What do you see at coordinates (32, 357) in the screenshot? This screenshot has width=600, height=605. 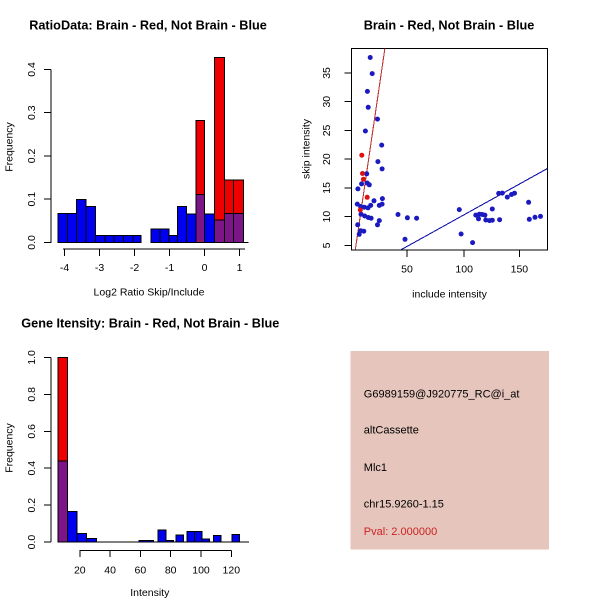 I see `svg-text: 1.0` at bounding box center [32, 357].